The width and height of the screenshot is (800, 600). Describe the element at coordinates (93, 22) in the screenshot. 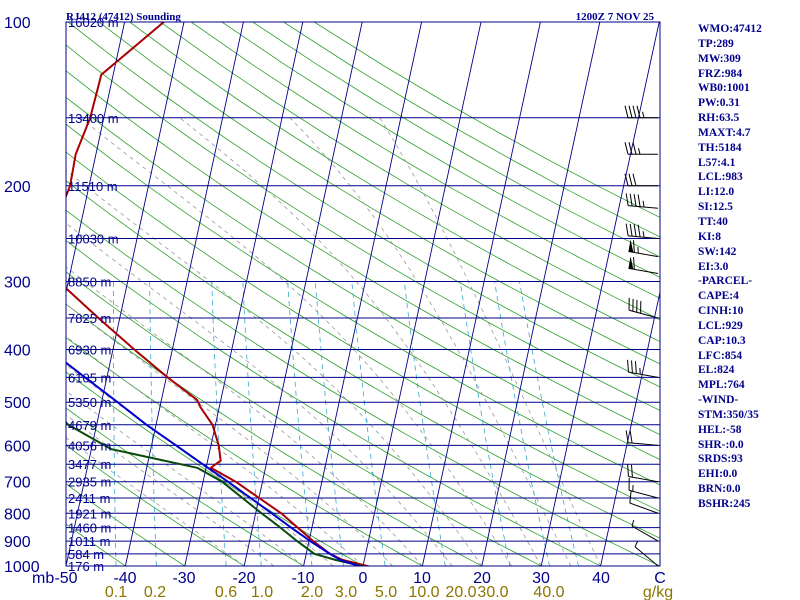

I see `height-label: 16020 m` at that location.